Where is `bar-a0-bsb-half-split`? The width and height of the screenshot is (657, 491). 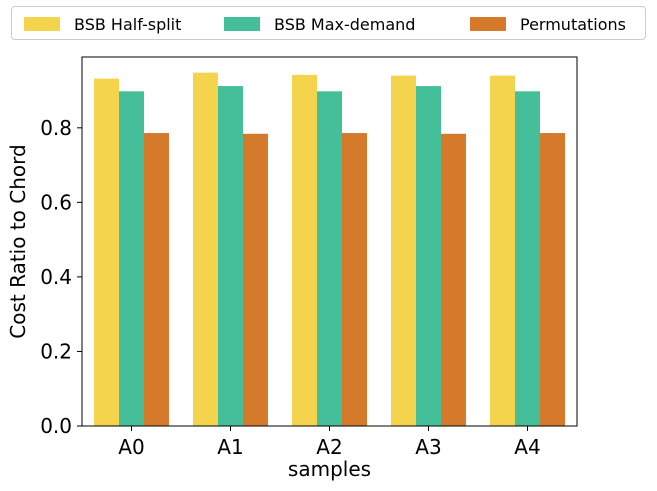
bar-a0-bsb-half-split is located at coordinates (106, 252).